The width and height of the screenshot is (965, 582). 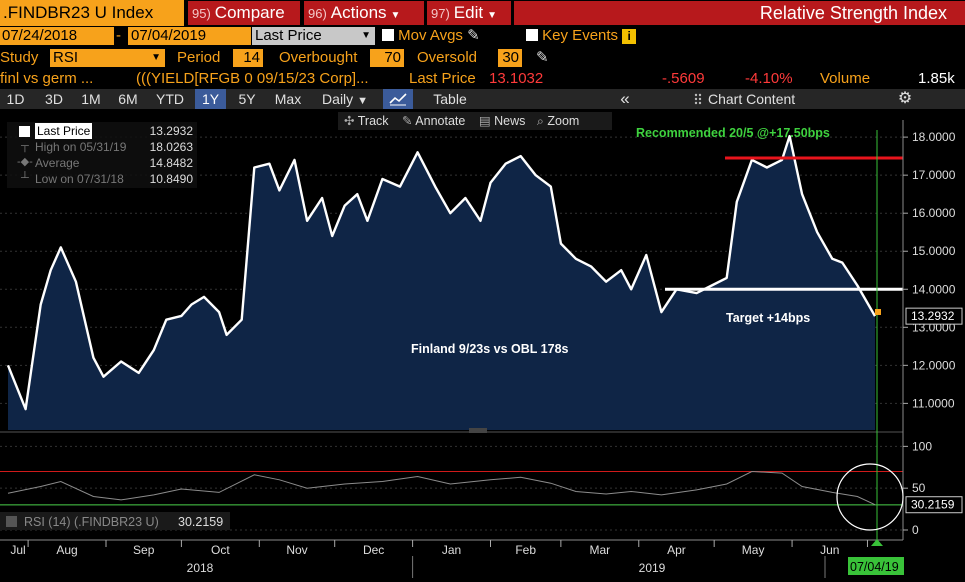 I want to click on xtick-label: May, so click(x=753, y=550).